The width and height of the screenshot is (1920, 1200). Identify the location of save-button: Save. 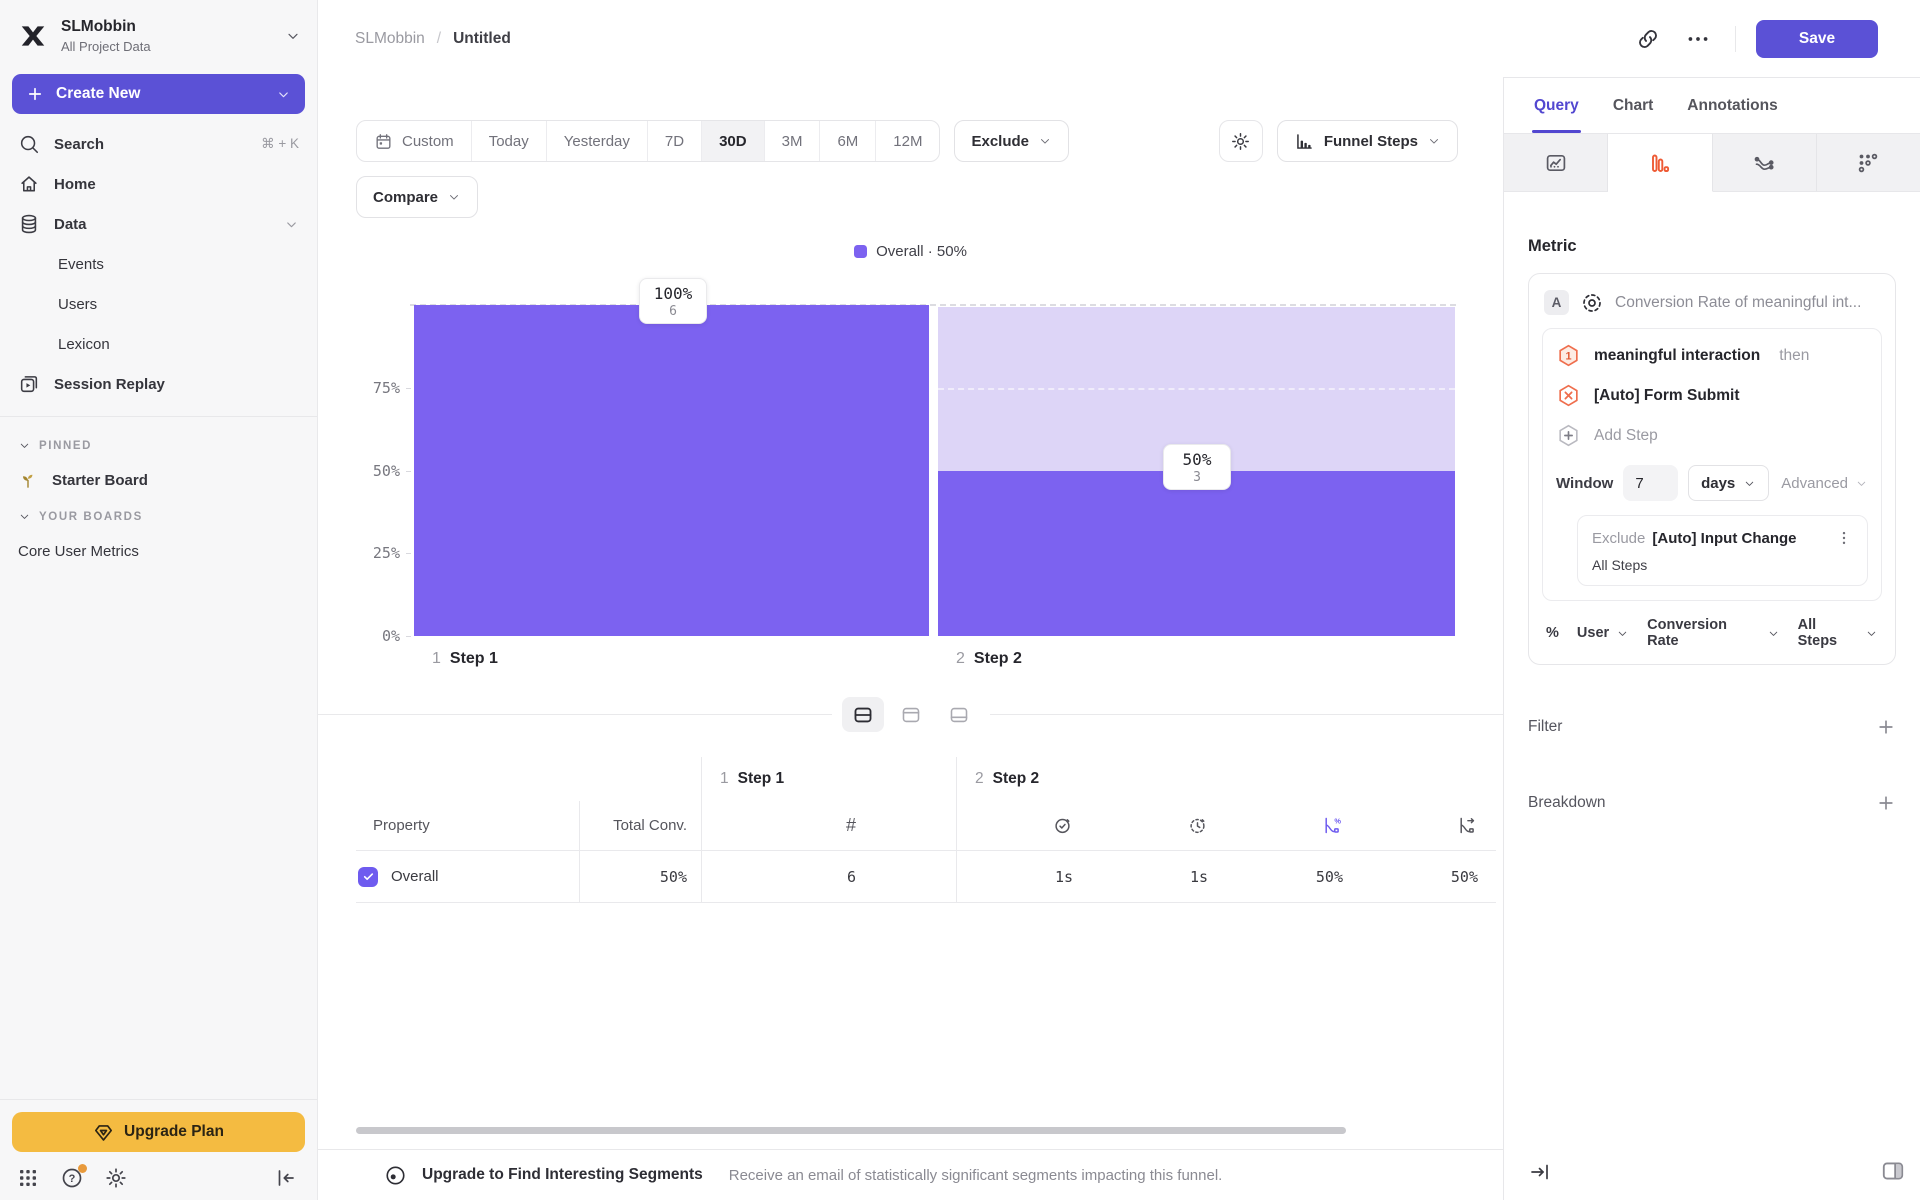
(1817, 39).